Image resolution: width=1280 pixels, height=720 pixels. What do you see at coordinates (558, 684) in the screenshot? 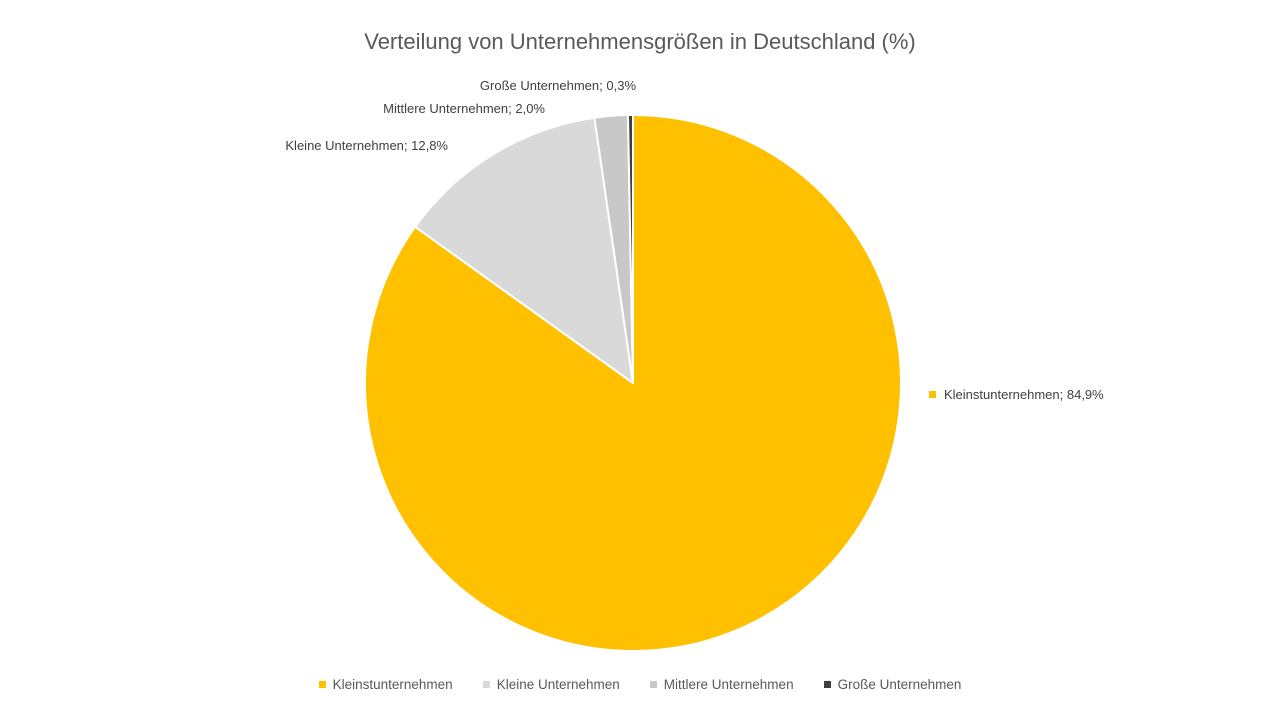
I see `legend-label: Kleine Unternehmen` at bounding box center [558, 684].